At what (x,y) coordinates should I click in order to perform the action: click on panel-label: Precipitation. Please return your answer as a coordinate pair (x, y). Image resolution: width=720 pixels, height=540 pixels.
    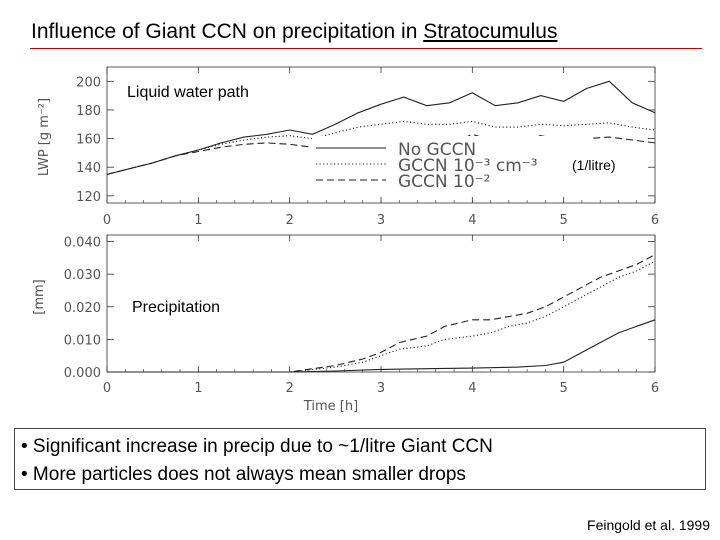
    Looking at the image, I should click on (176, 307).